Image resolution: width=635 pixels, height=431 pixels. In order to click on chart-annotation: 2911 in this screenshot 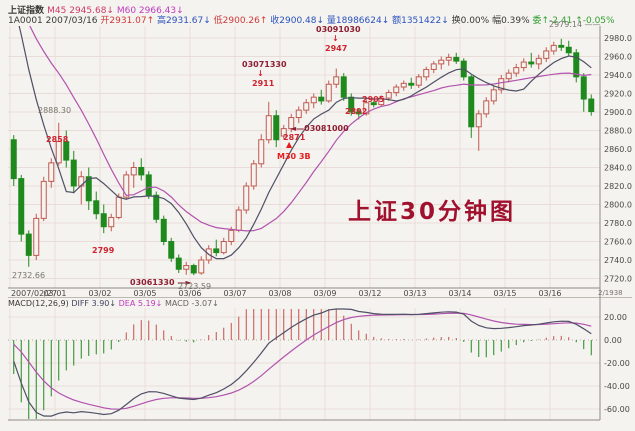, I will do `click(263, 83)`.